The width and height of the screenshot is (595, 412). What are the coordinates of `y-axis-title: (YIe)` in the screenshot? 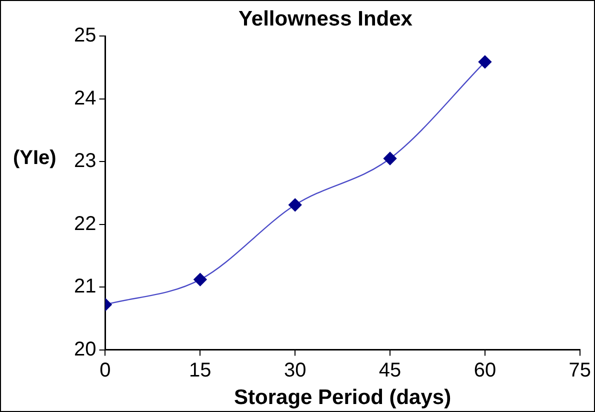 It's located at (34, 158).